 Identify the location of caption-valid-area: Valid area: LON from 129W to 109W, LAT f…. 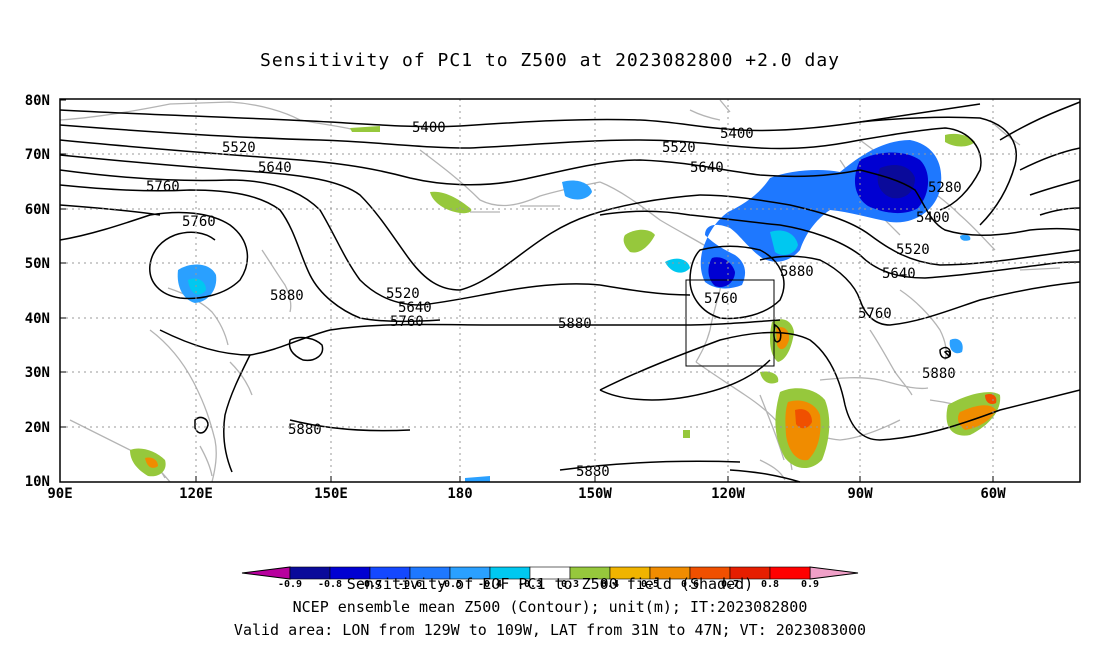
(550, 630).